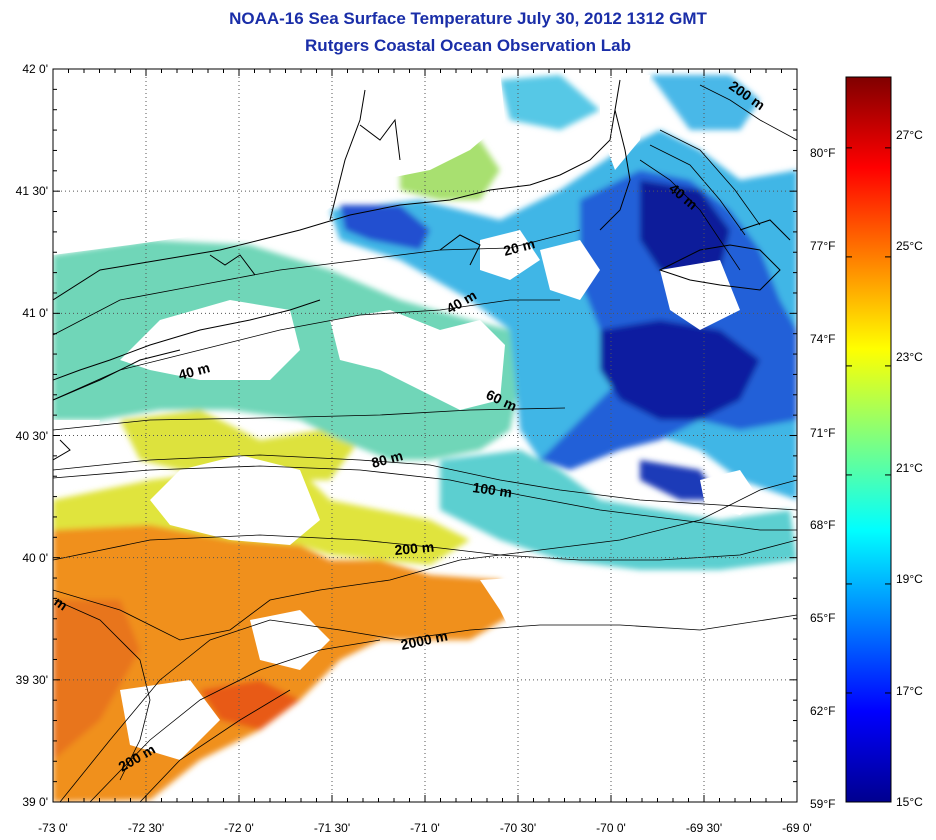 The width and height of the screenshot is (936, 840). I want to click on fahrenheit-label: 65°F, so click(822, 618).